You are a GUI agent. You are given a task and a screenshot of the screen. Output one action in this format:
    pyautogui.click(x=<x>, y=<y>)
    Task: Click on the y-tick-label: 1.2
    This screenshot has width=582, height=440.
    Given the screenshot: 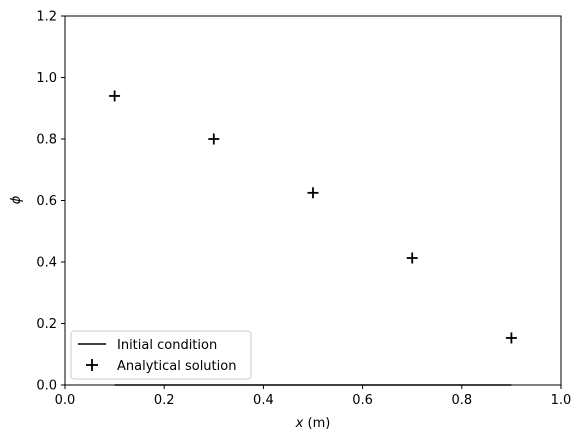 What is the action you would take?
    pyautogui.click(x=46, y=17)
    